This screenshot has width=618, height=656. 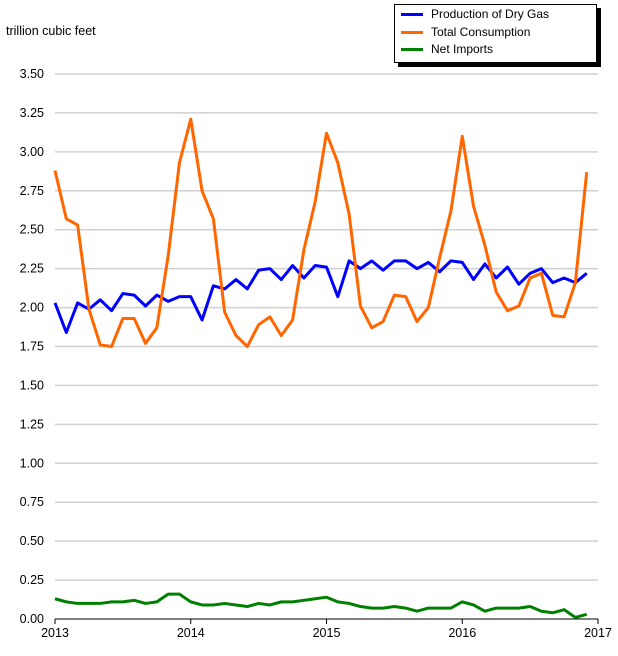 I want to click on legend-swatch-net-imports, so click(x=412, y=49).